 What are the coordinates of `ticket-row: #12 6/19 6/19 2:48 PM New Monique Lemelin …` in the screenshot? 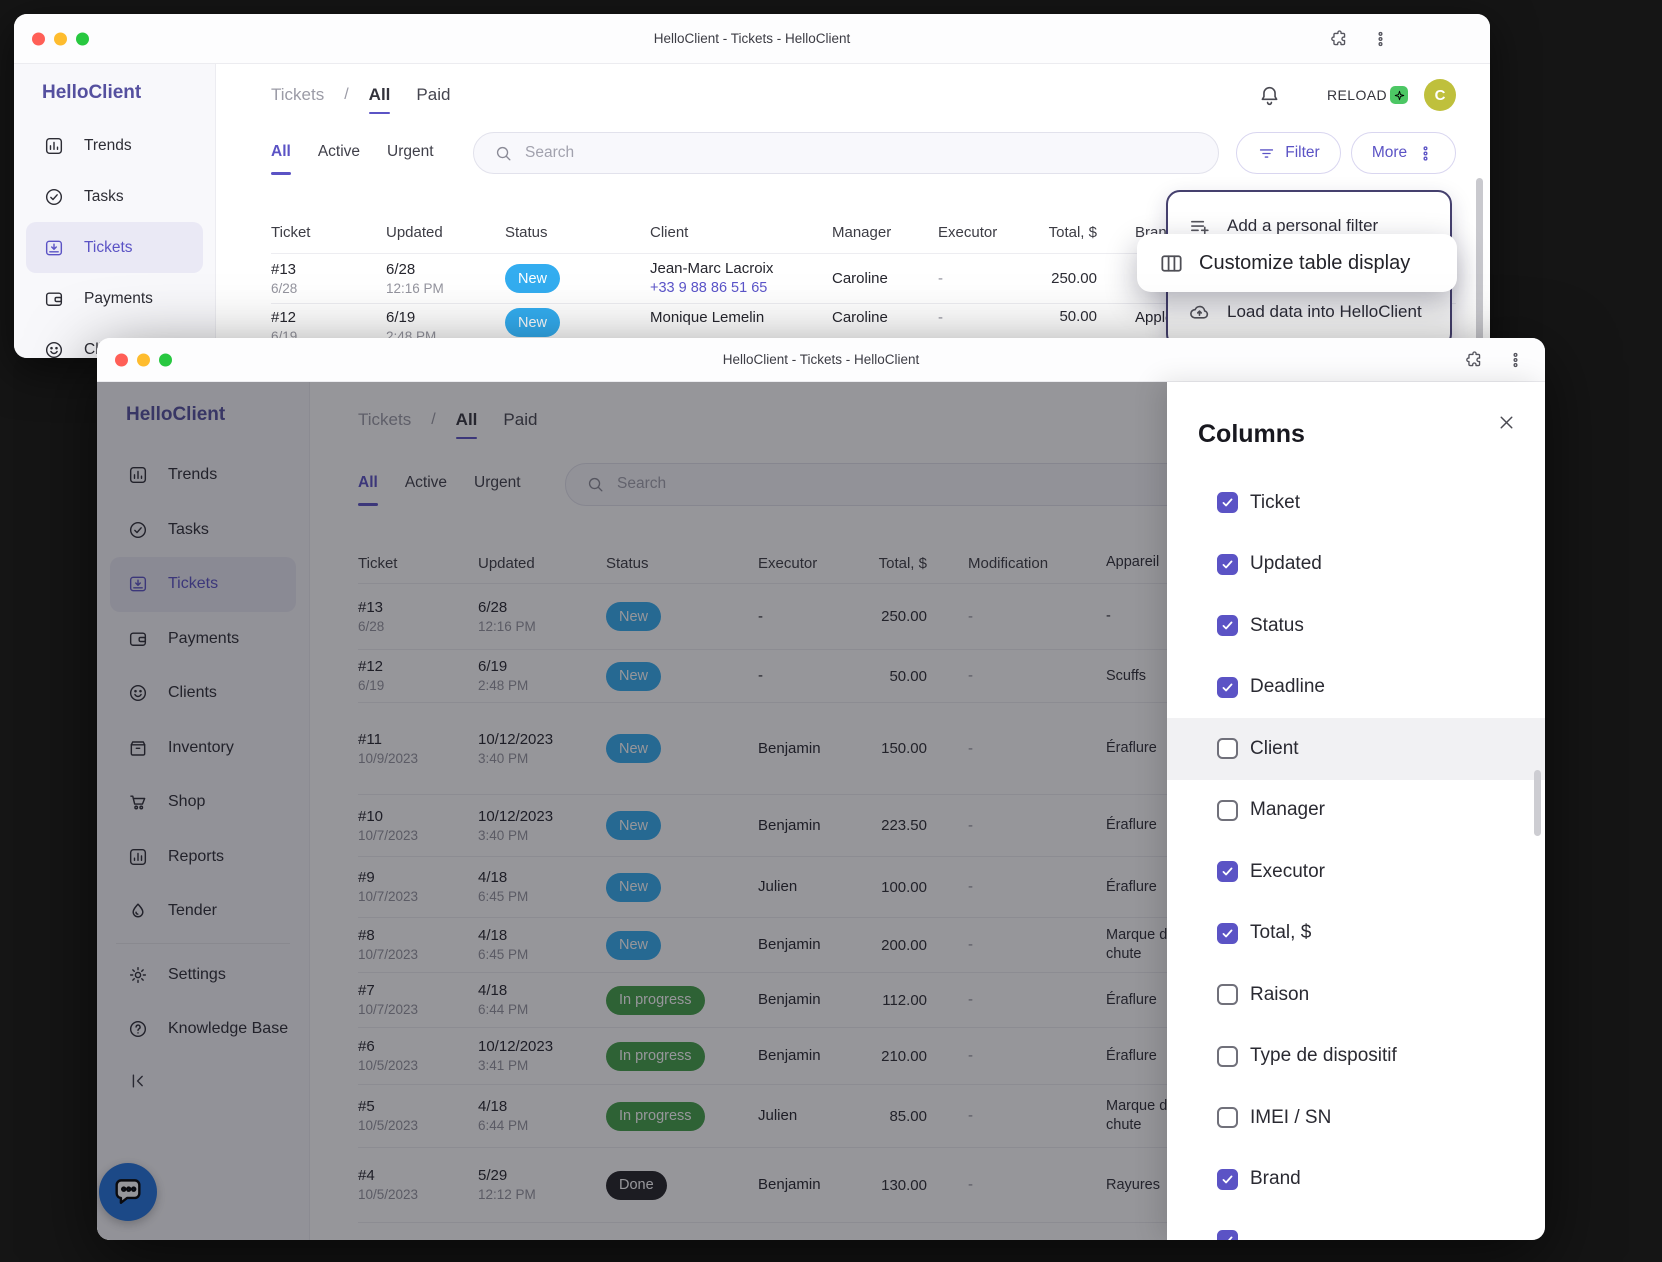 It's located at (863, 331).